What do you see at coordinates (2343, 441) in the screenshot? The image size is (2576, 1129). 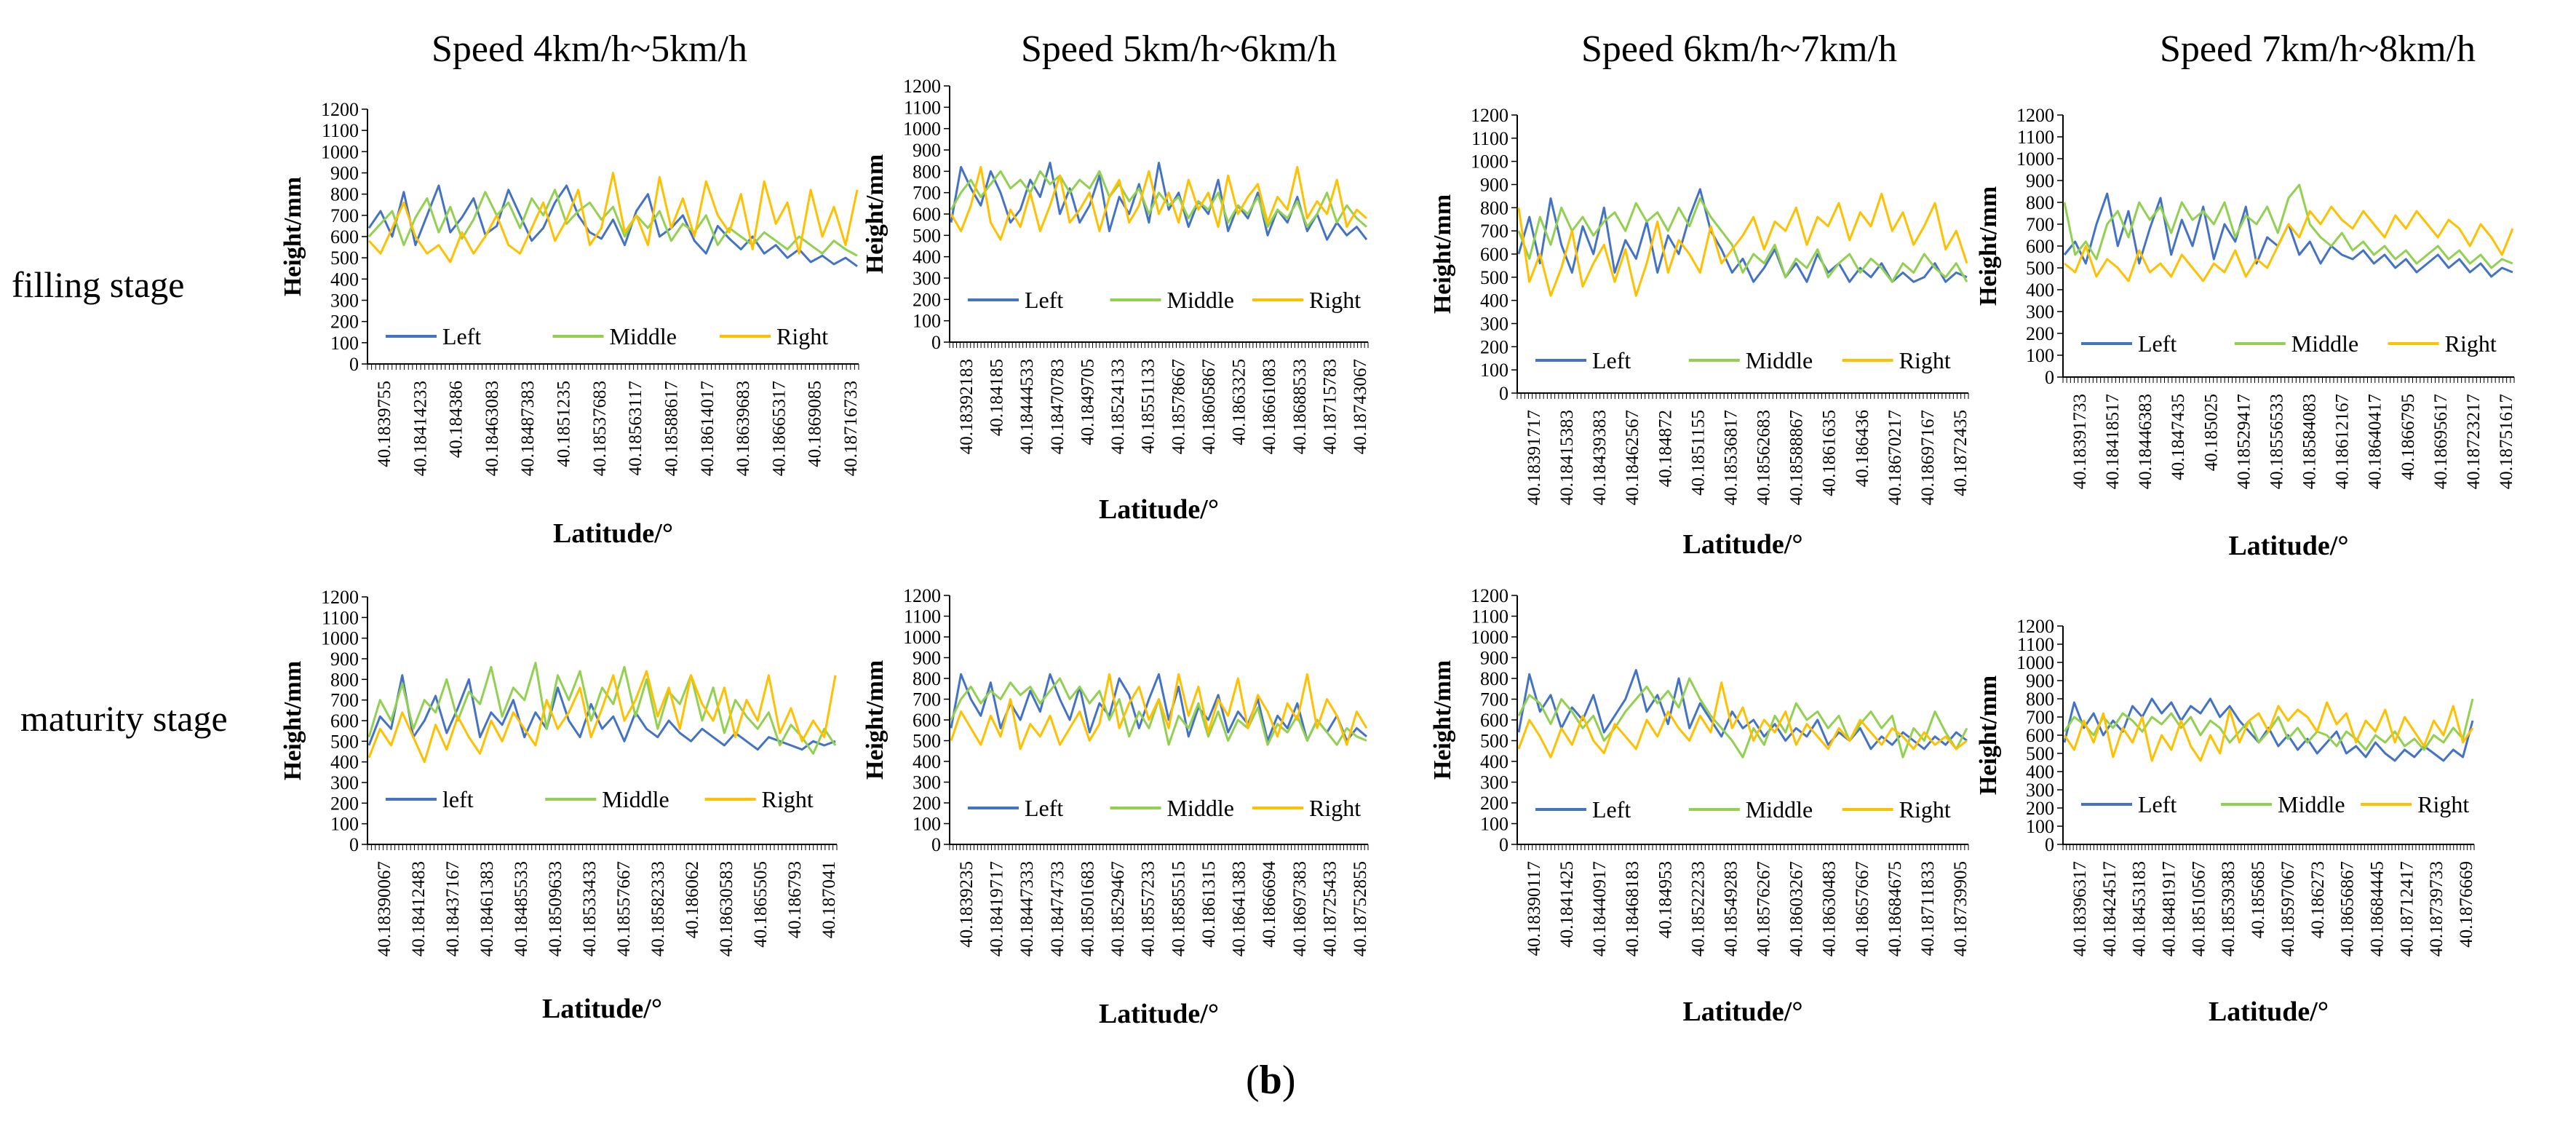 I see `x-tick-label: 40.18612167` at bounding box center [2343, 441].